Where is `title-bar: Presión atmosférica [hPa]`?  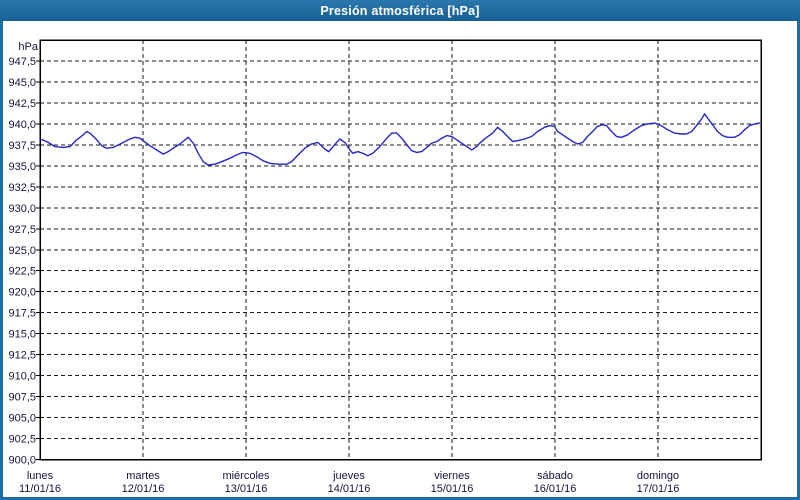 title-bar: Presión atmosférica [hPa] is located at coordinates (400, 10).